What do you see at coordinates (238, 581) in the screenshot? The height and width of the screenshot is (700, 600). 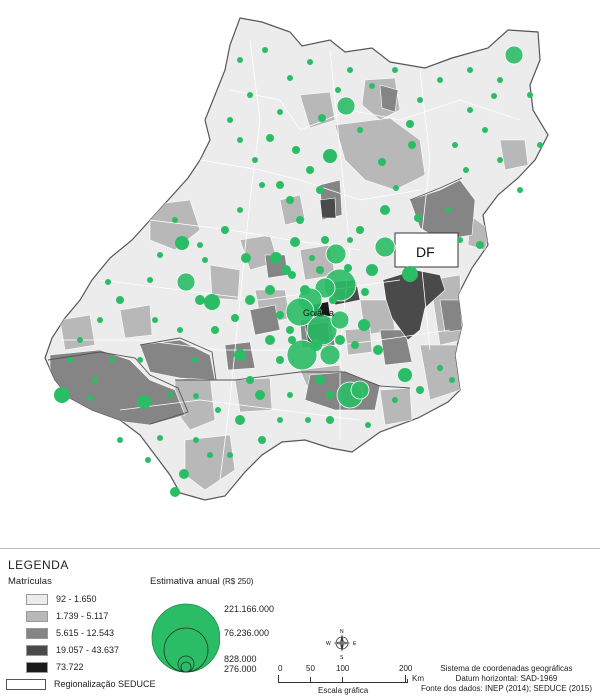 I see `estimativa-unit: (R$ 250)` at bounding box center [238, 581].